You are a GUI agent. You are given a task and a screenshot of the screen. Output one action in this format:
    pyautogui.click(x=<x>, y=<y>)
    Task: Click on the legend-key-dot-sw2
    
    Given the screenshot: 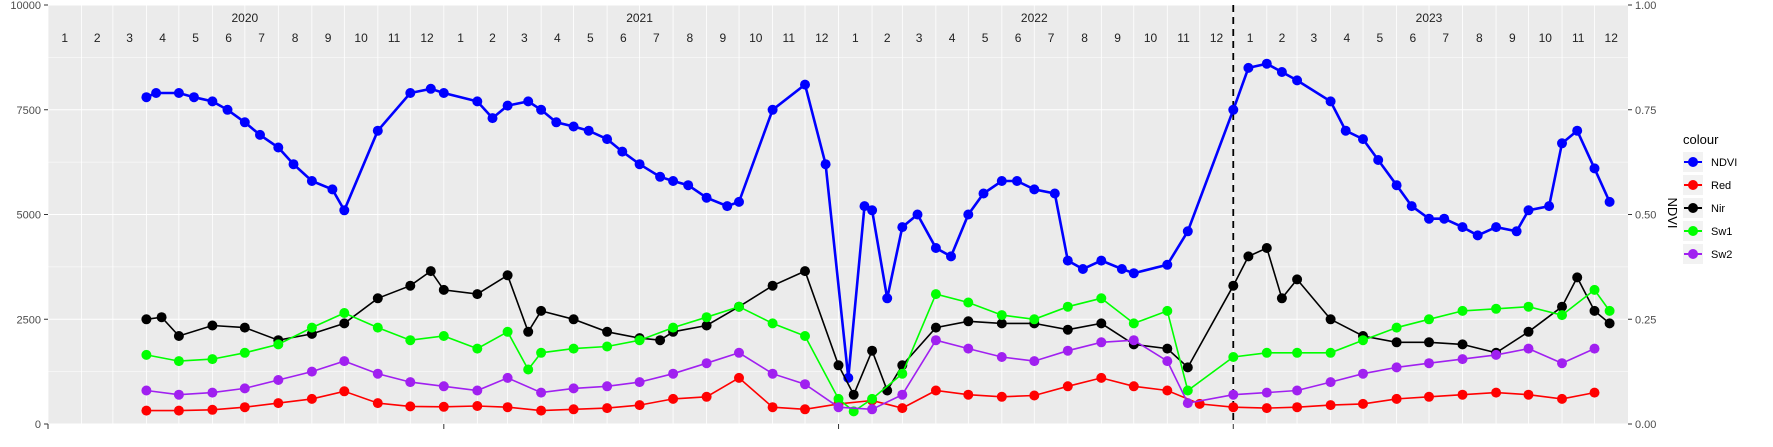 What is the action you would take?
    pyautogui.click(x=1693, y=254)
    